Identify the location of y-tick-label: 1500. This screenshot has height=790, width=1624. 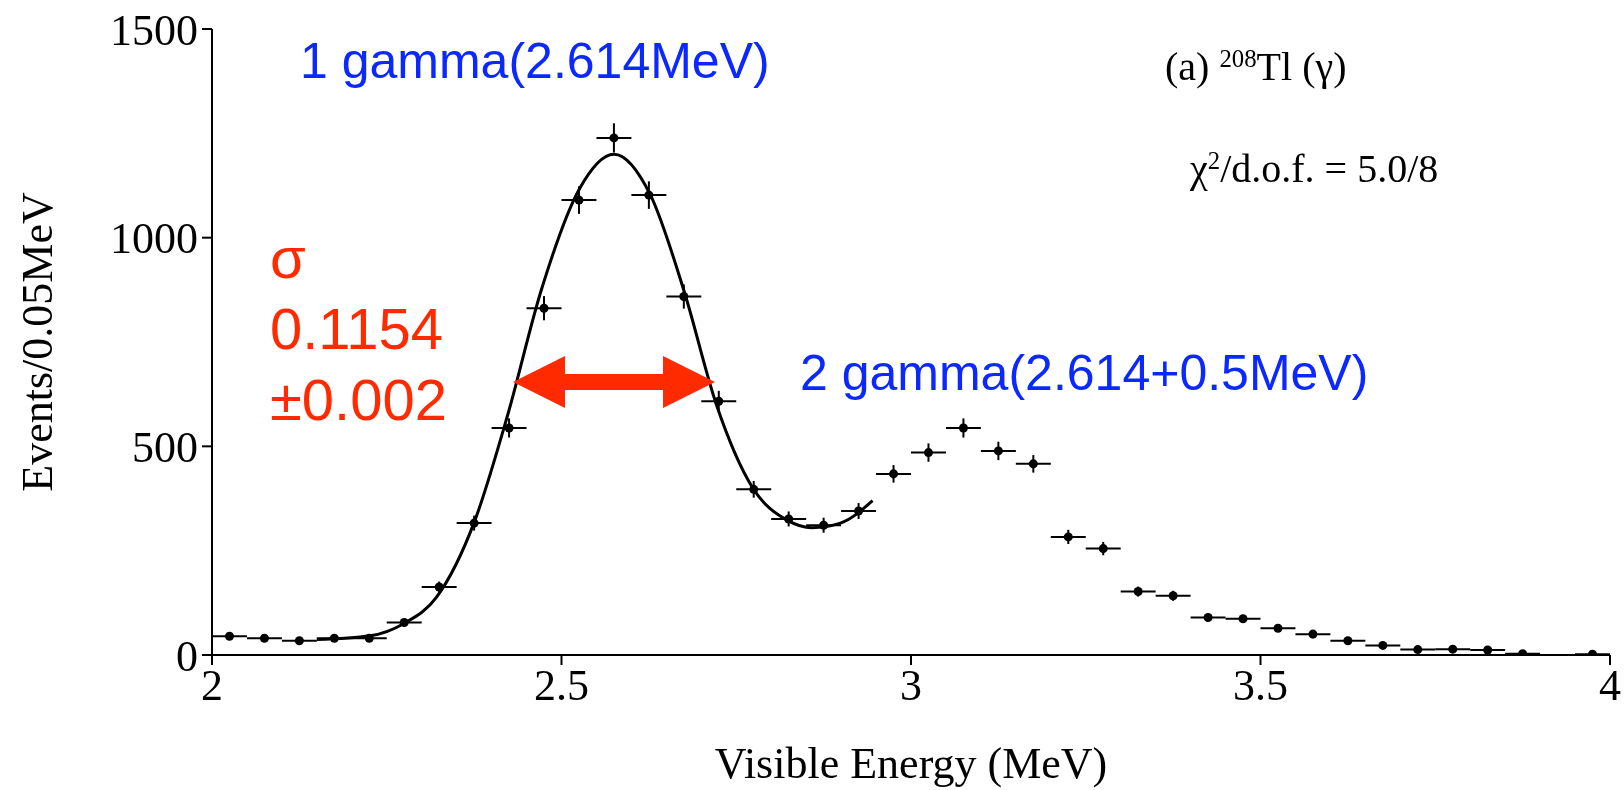
(154, 30).